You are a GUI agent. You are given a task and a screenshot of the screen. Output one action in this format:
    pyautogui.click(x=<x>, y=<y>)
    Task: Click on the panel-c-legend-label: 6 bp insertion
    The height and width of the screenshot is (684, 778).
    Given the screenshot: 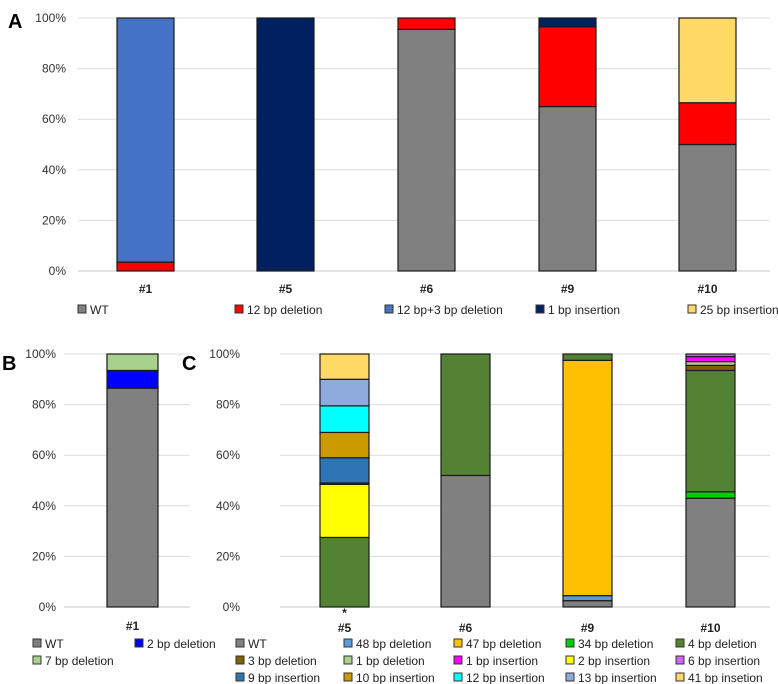 What is the action you would take?
    pyautogui.click(x=724, y=661)
    